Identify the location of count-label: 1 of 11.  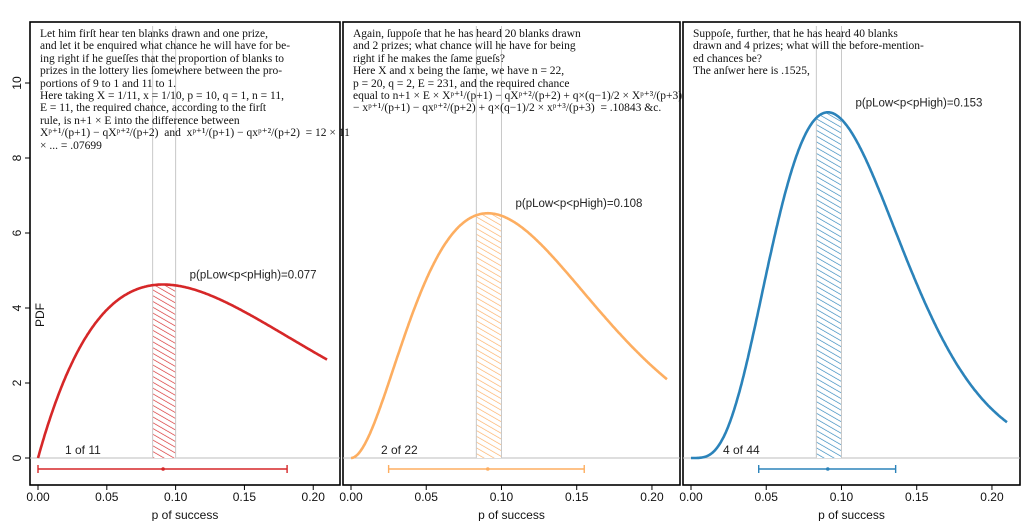
(83, 450).